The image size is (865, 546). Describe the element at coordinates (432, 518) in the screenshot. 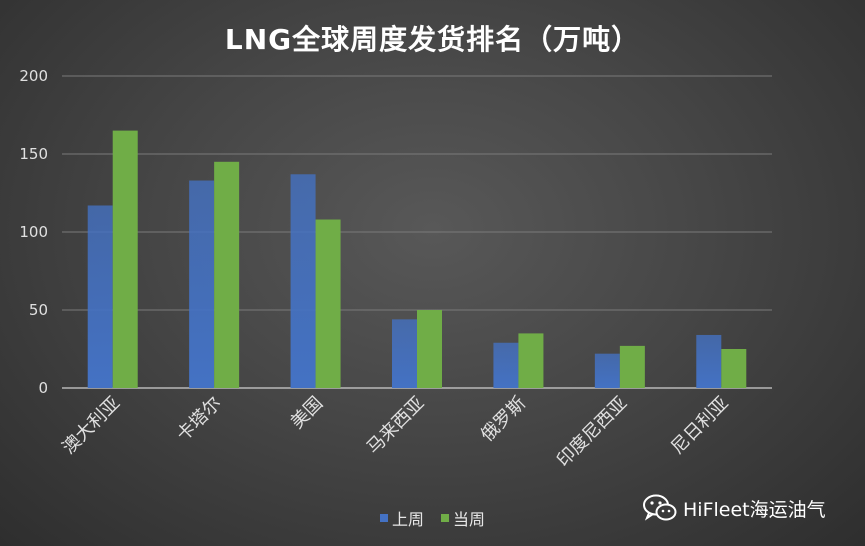

I see `legend: 上周 当周` at that location.